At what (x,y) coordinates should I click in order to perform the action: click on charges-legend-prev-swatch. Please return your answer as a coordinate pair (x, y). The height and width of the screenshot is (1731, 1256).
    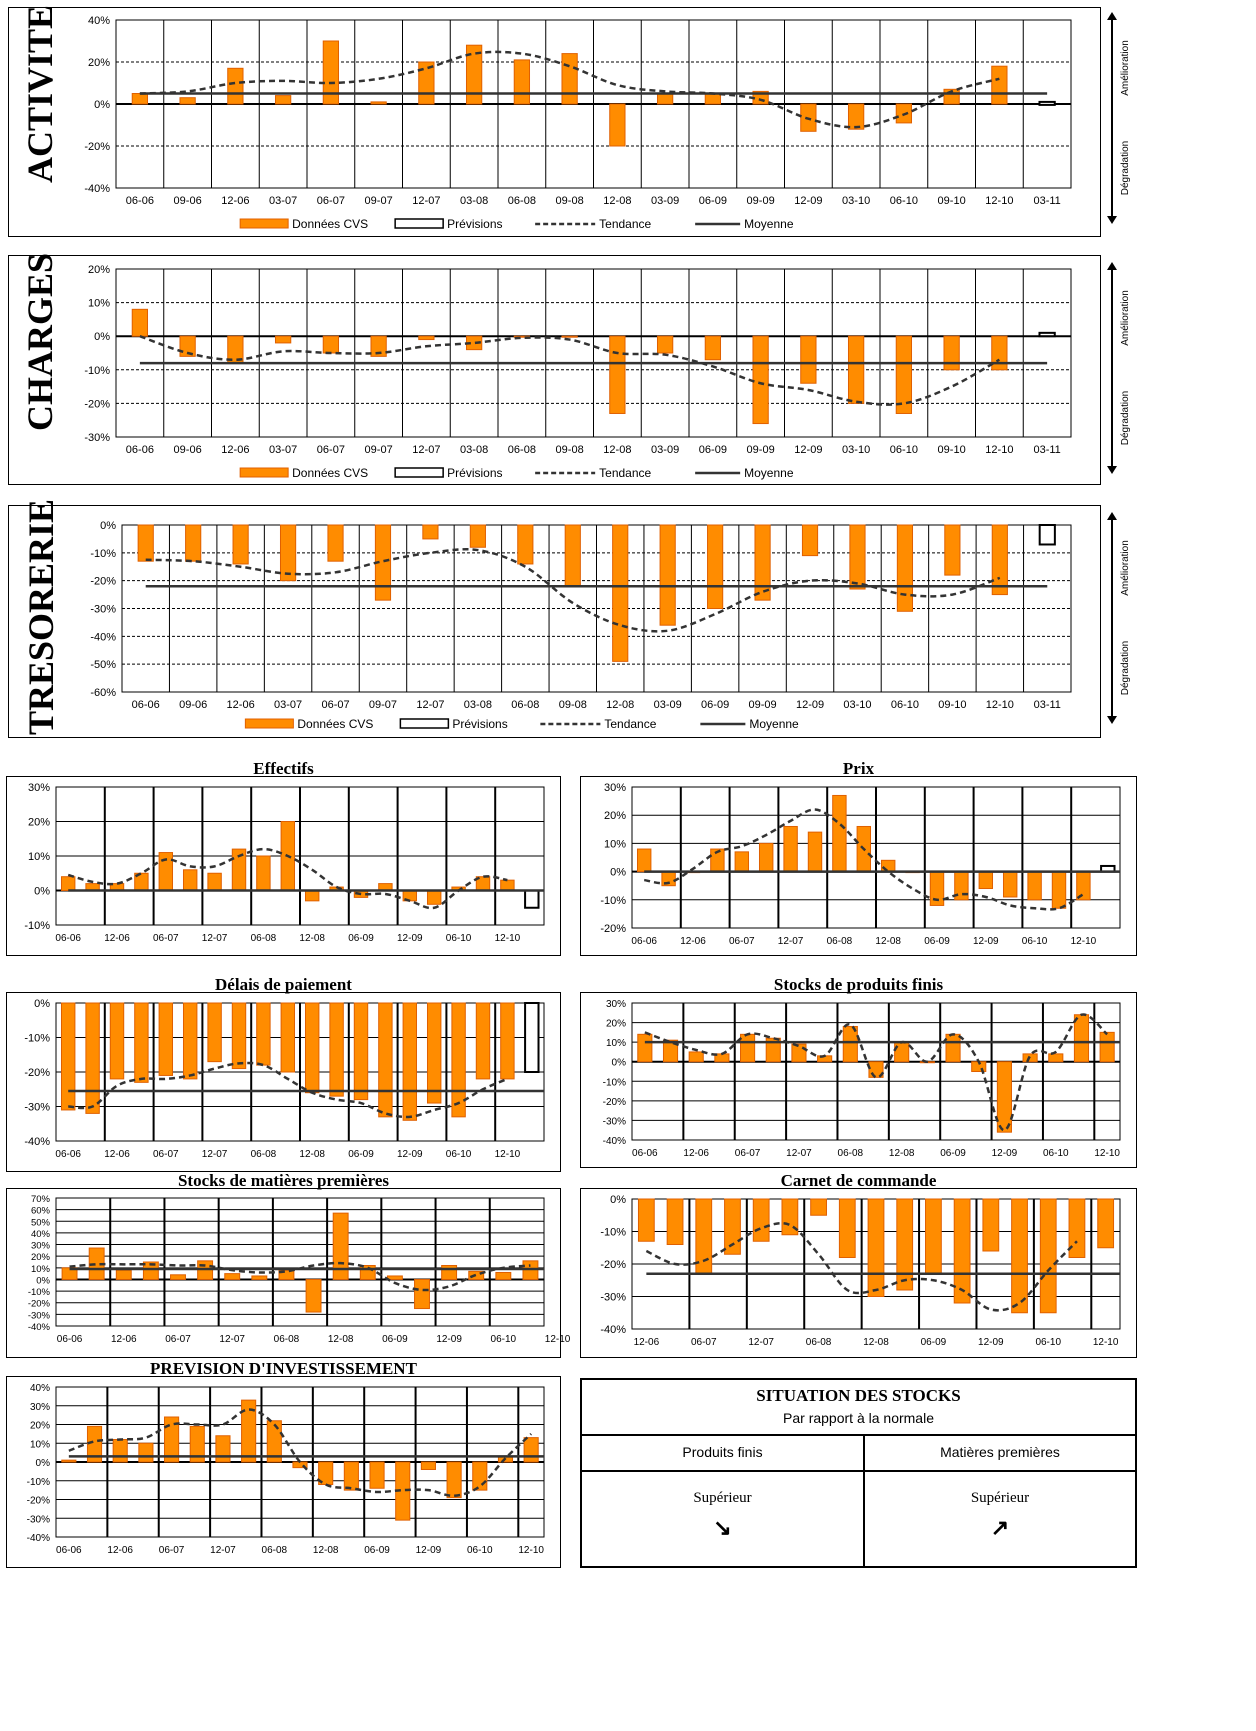
    Looking at the image, I should click on (419, 472).